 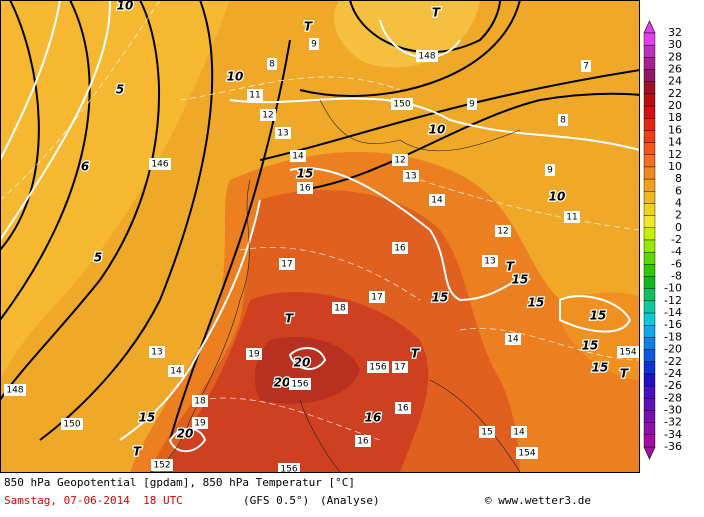 What do you see at coordinates (673, 336) in the screenshot?
I see `colorbar-label: -18` at bounding box center [673, 336].